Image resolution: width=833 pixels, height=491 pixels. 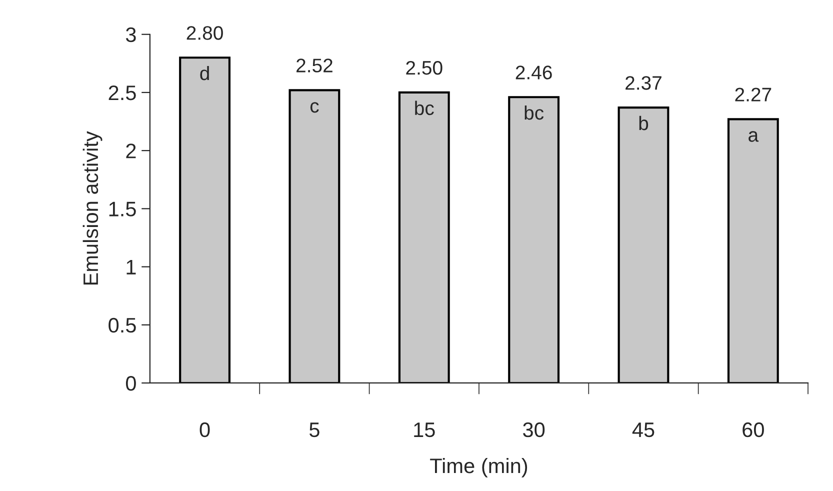 What do you see at coordinates (131, 267) in the screenshot?
I see `y-tick-label: 1` at bounding box center [131, 267].